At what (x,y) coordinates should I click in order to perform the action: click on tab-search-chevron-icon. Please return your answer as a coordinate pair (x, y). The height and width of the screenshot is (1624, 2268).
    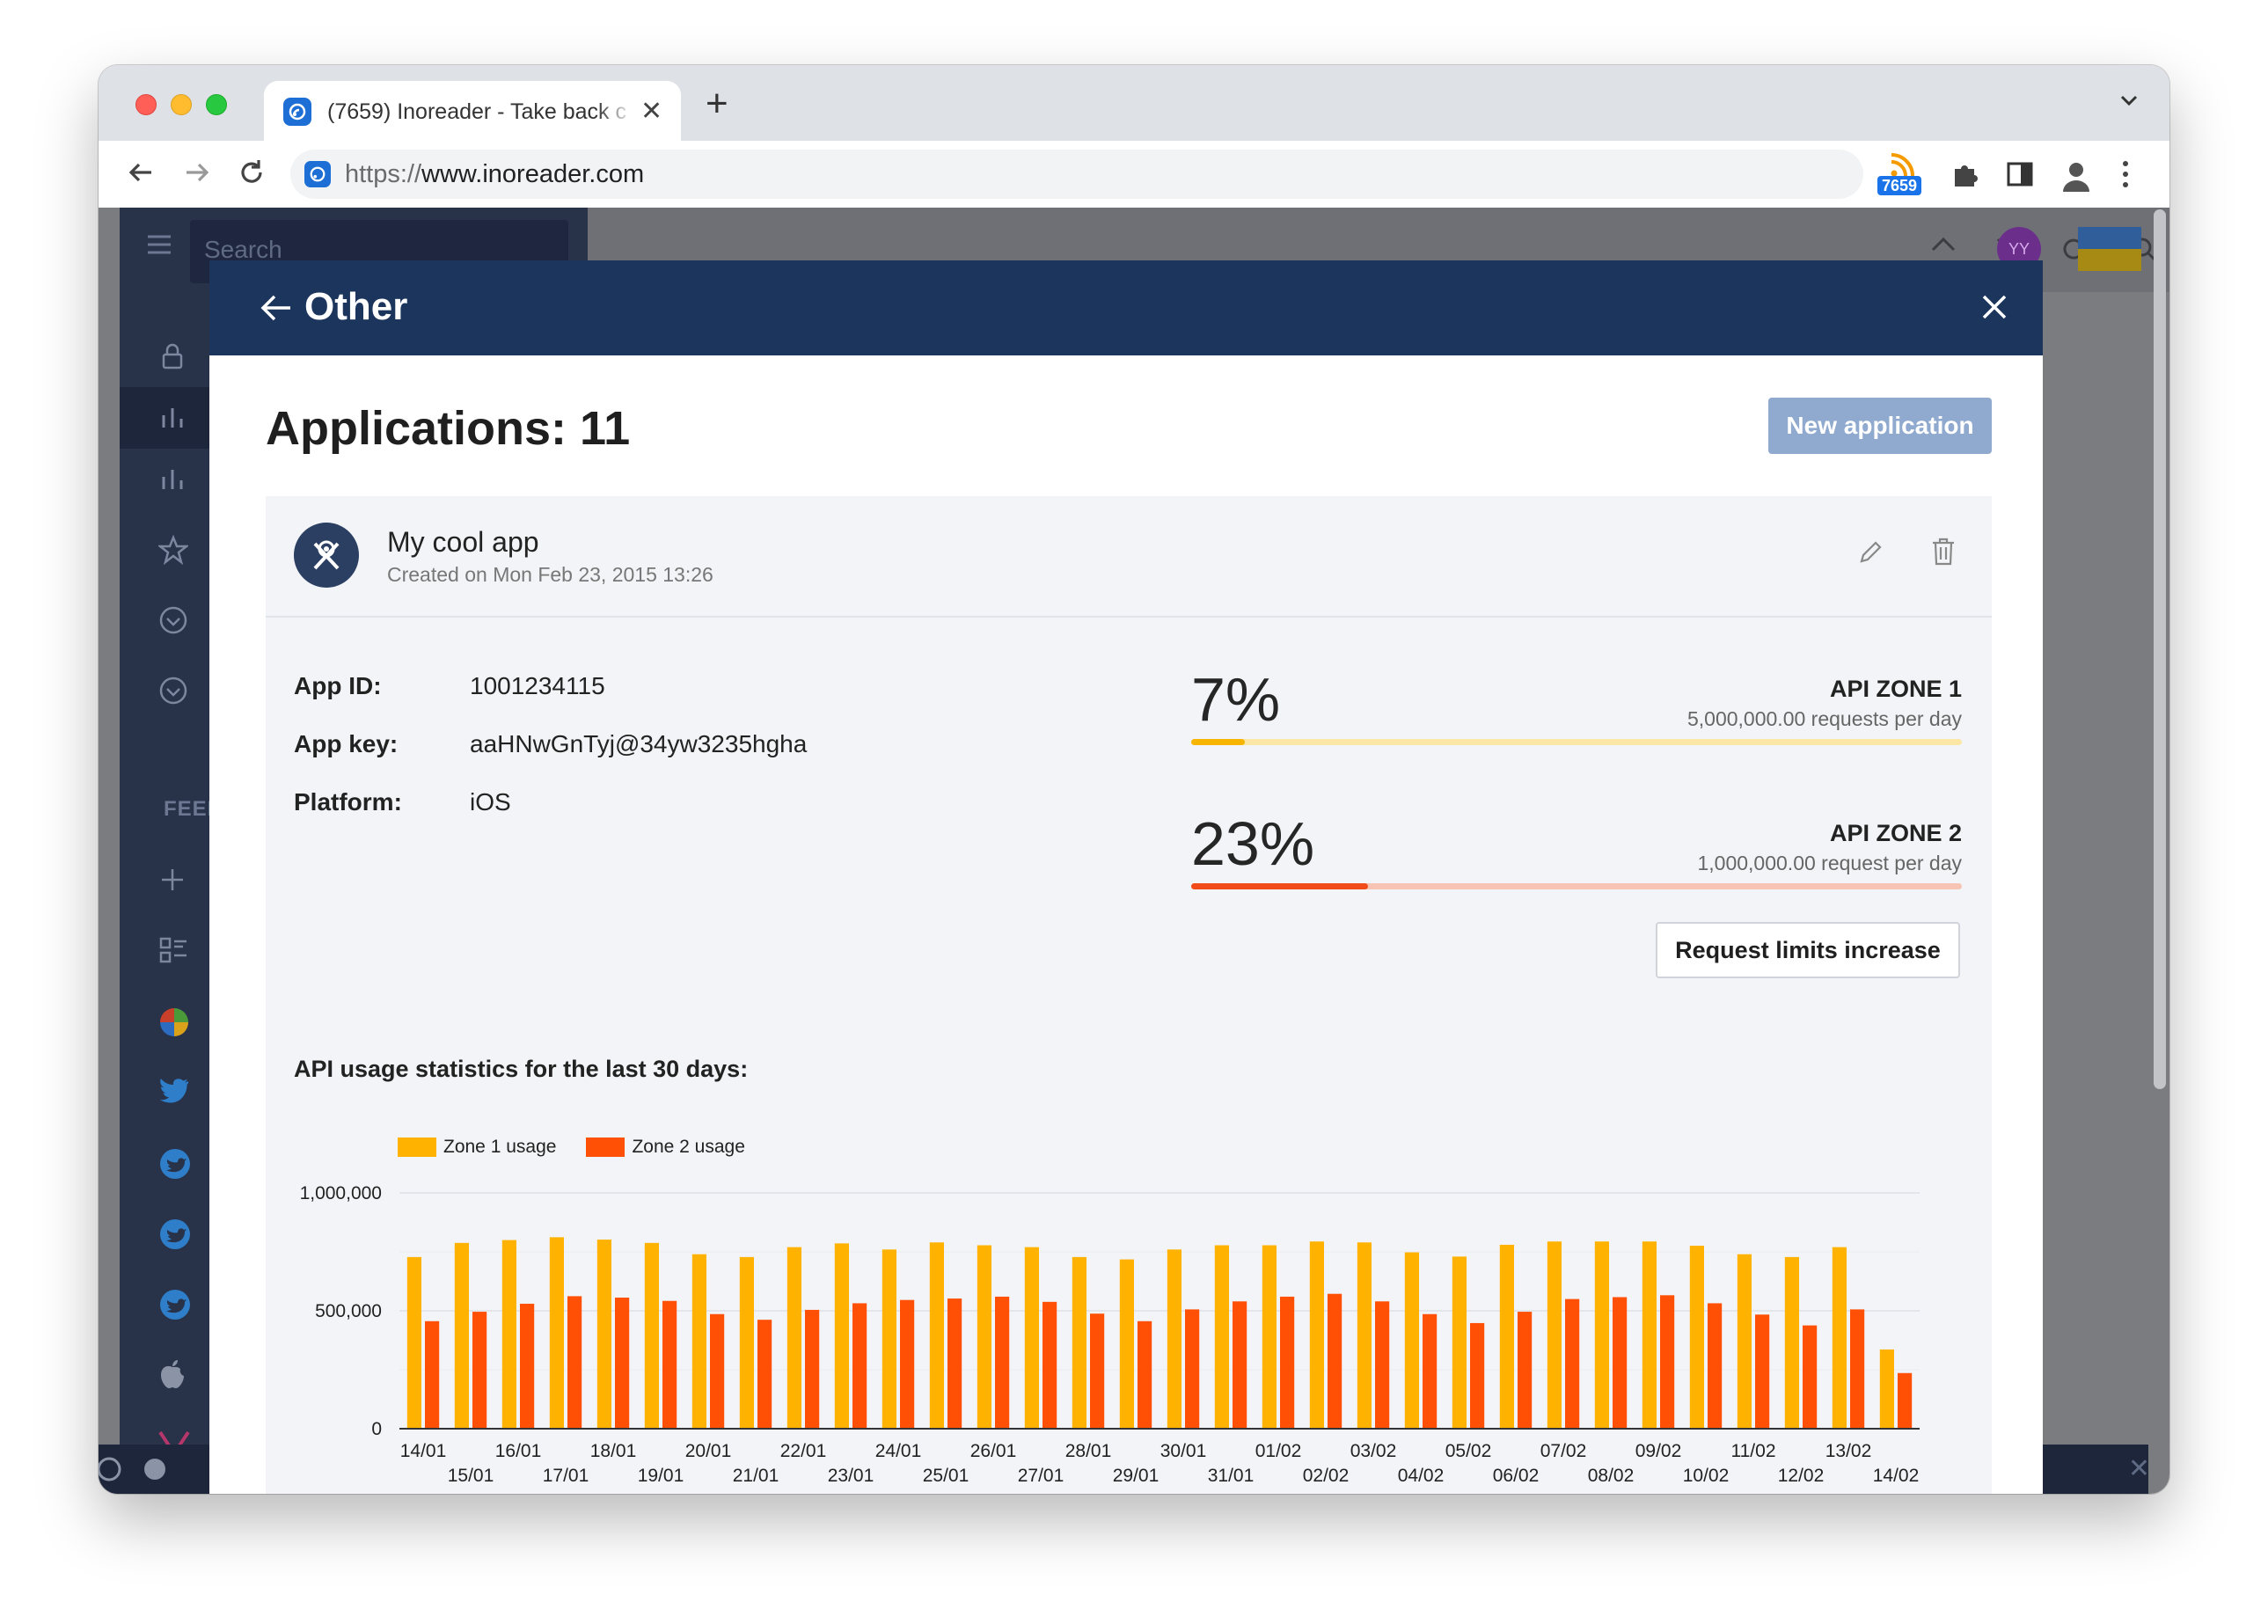
    Looking at the image, I should click on (2129, 102).